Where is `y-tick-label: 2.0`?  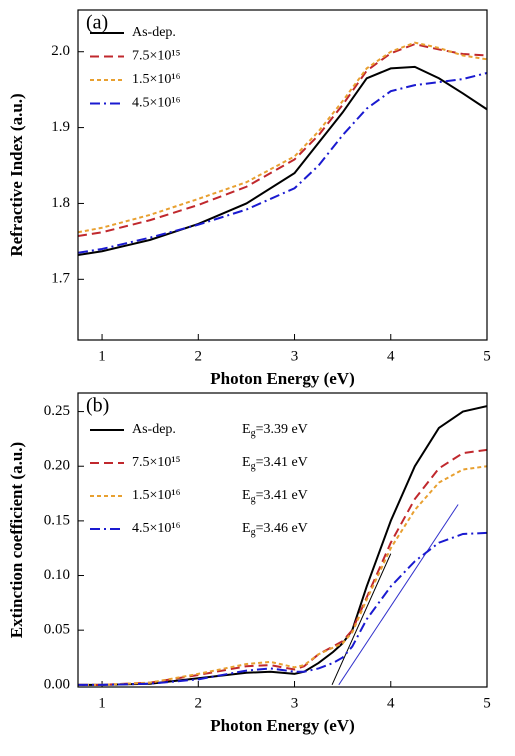
y-tick-label: 2.0 is located at coordinates (60, 51).